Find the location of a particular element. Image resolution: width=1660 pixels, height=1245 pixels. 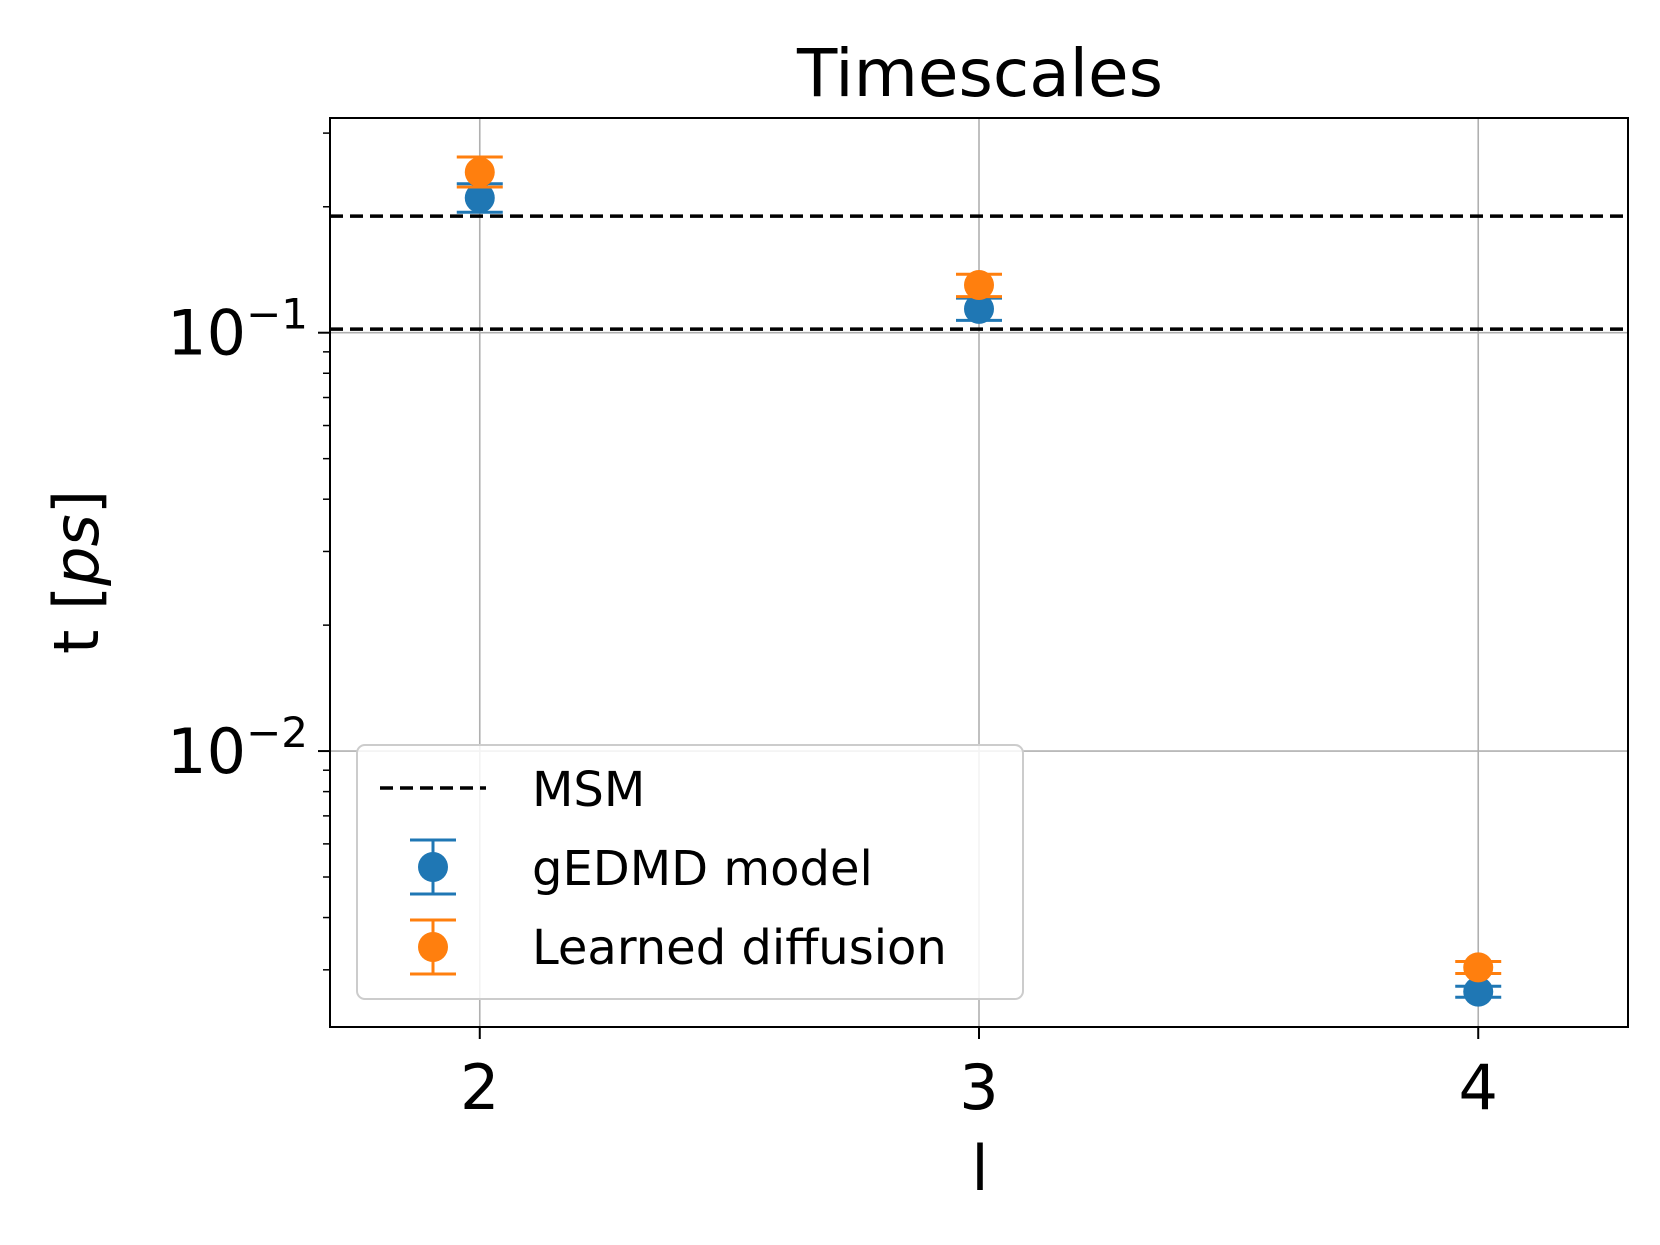

legend-gedmd-label: gEDMD model is located at coordinates (702, 869).